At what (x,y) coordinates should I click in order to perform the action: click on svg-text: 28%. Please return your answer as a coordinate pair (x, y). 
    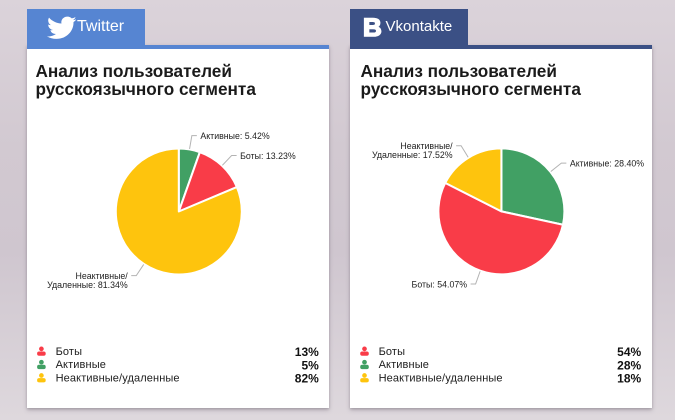
    Looking at the image, I should click on (629, 365).